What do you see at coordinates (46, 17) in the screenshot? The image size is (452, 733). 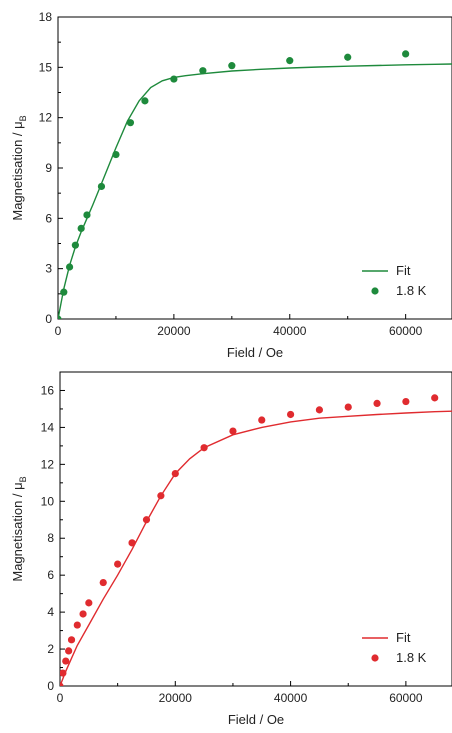 I see `y-tick-label: 18` at bounding box center [46, 17].